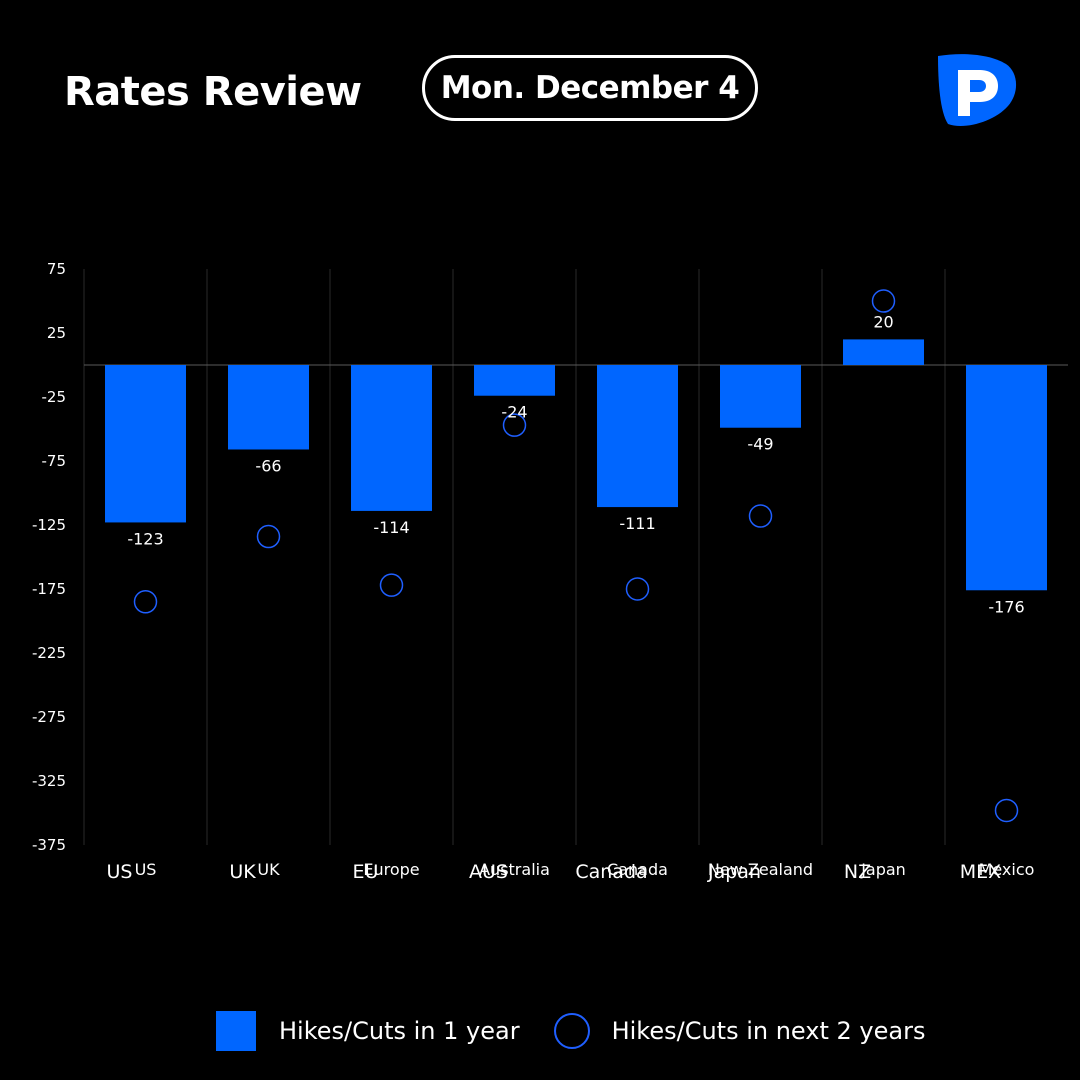  I want to click on y-tick-label: -125, so click(49, 525).